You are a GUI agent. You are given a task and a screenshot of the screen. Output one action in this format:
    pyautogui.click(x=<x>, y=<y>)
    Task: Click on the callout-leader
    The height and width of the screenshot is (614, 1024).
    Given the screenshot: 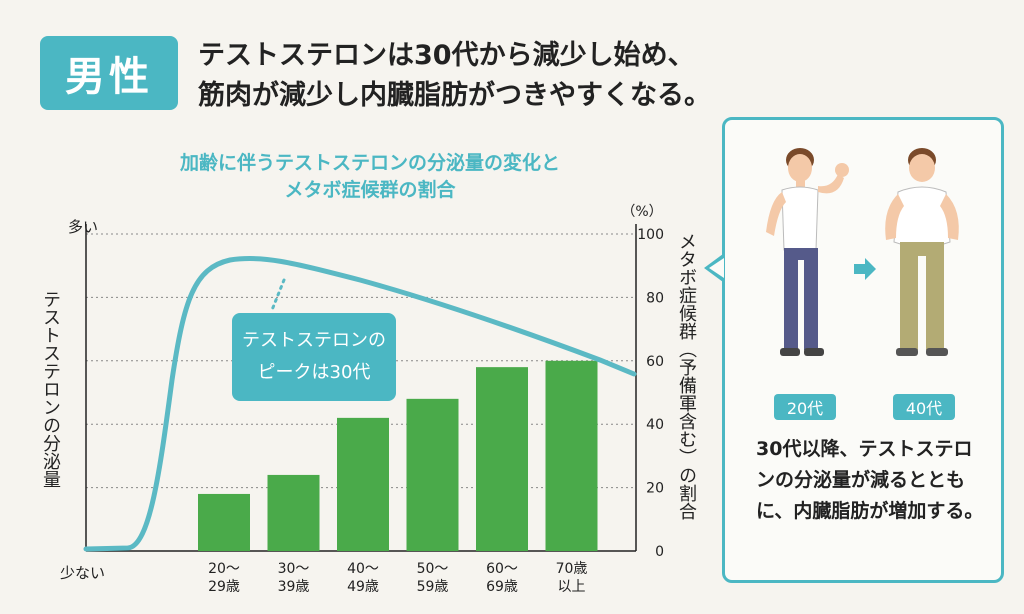 What is the action you would take?
    pyautogui.click(x=278, y=295)
    